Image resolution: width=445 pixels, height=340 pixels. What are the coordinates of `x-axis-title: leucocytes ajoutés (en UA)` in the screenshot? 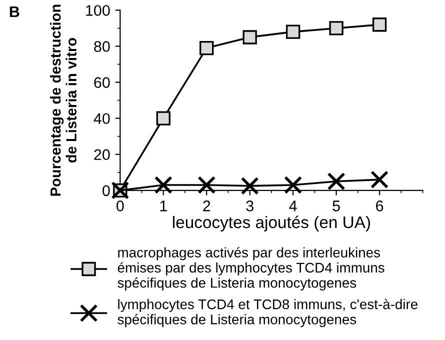 It's located at (271, 224).